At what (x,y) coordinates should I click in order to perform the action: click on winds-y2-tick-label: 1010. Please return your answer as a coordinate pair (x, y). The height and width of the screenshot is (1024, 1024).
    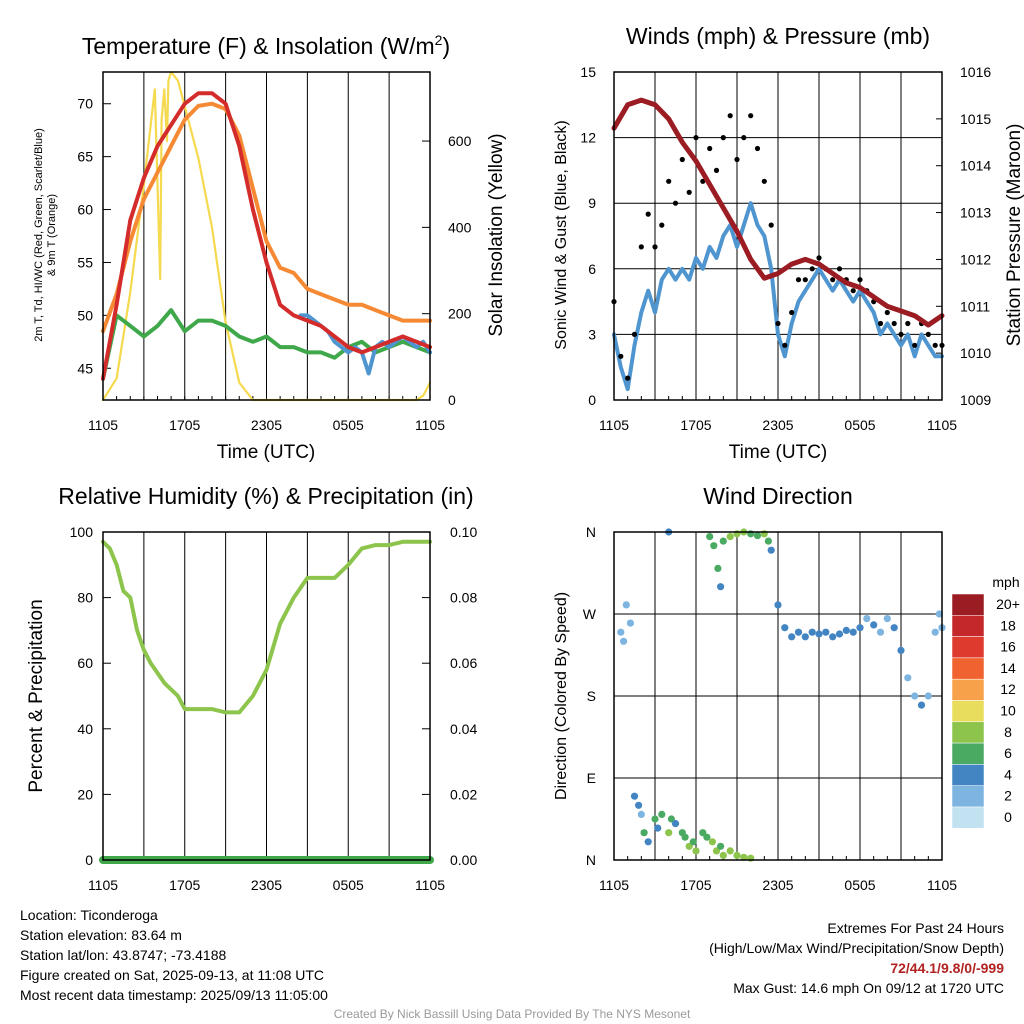
    Looking at the image, I should click on (975, 353).